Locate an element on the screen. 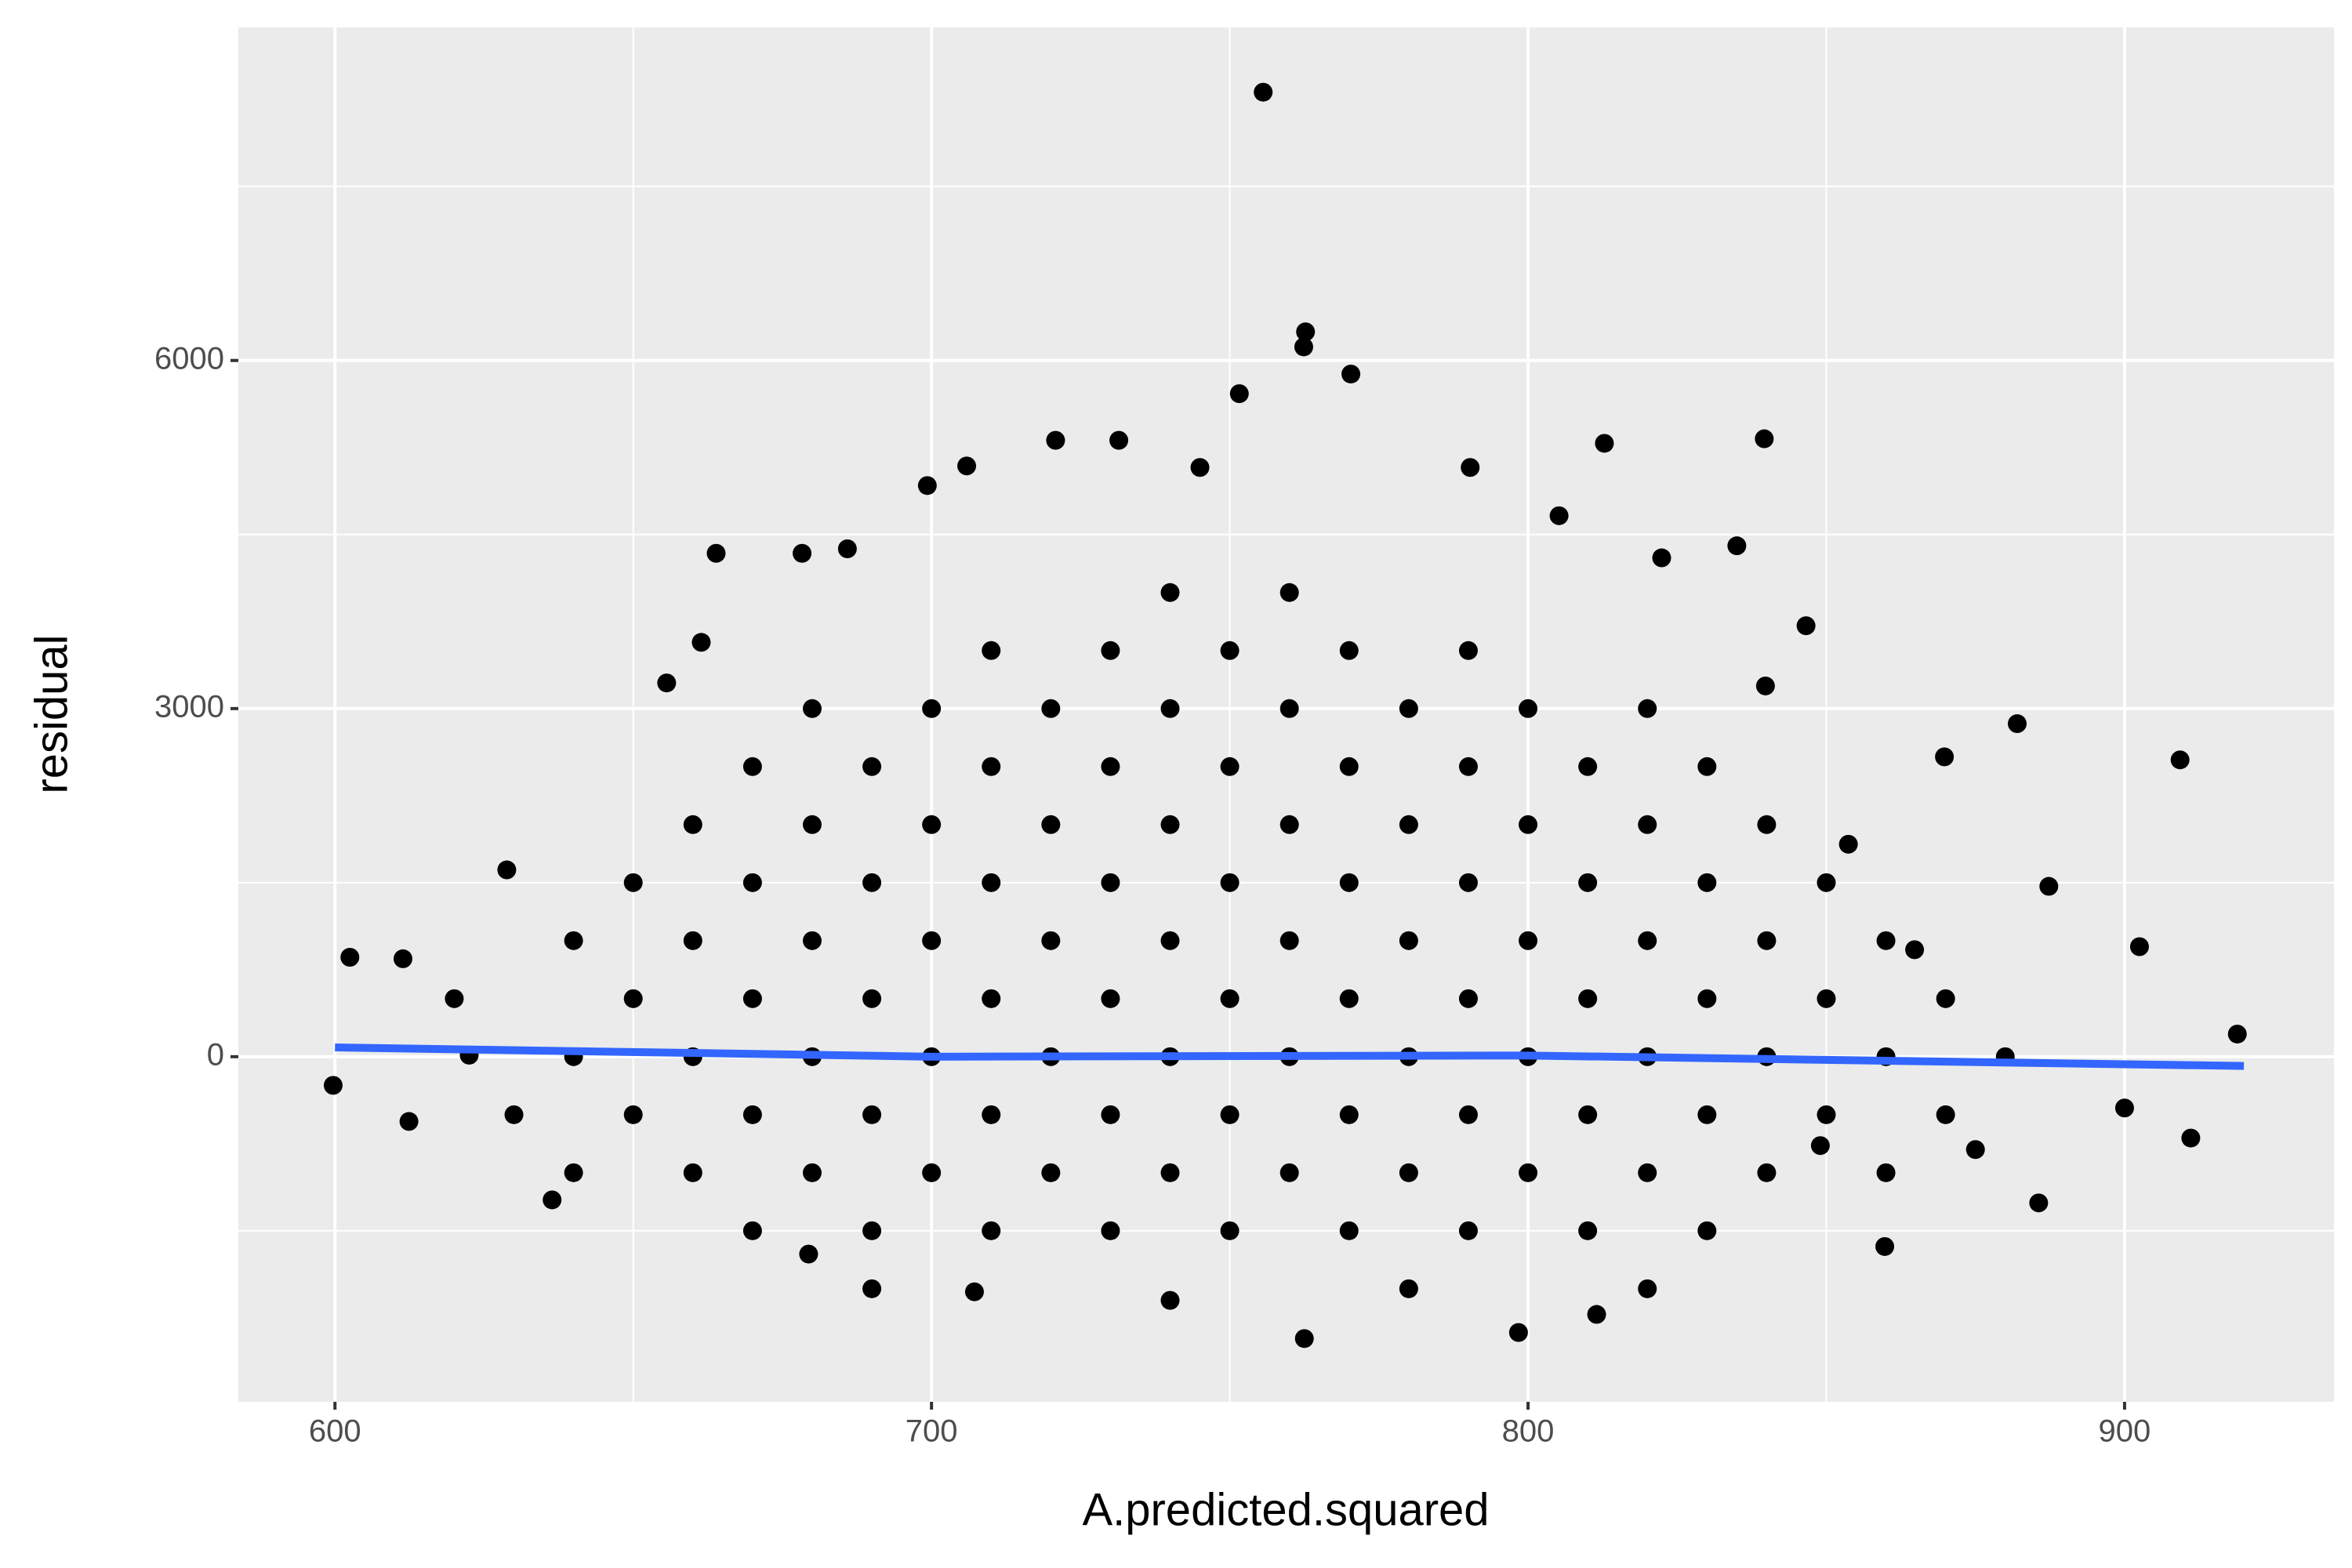 This screenshot has width=2352, height=1568. trend-line is located at coordinates (1290, 1056).